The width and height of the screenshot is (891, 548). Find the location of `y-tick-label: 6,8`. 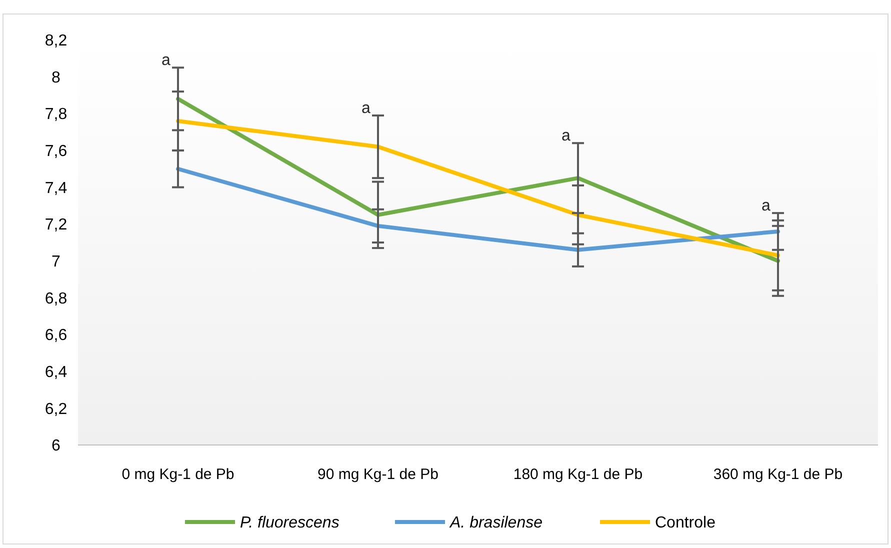

y-tick-label: 6,8 is located at coordinates (56, 299).